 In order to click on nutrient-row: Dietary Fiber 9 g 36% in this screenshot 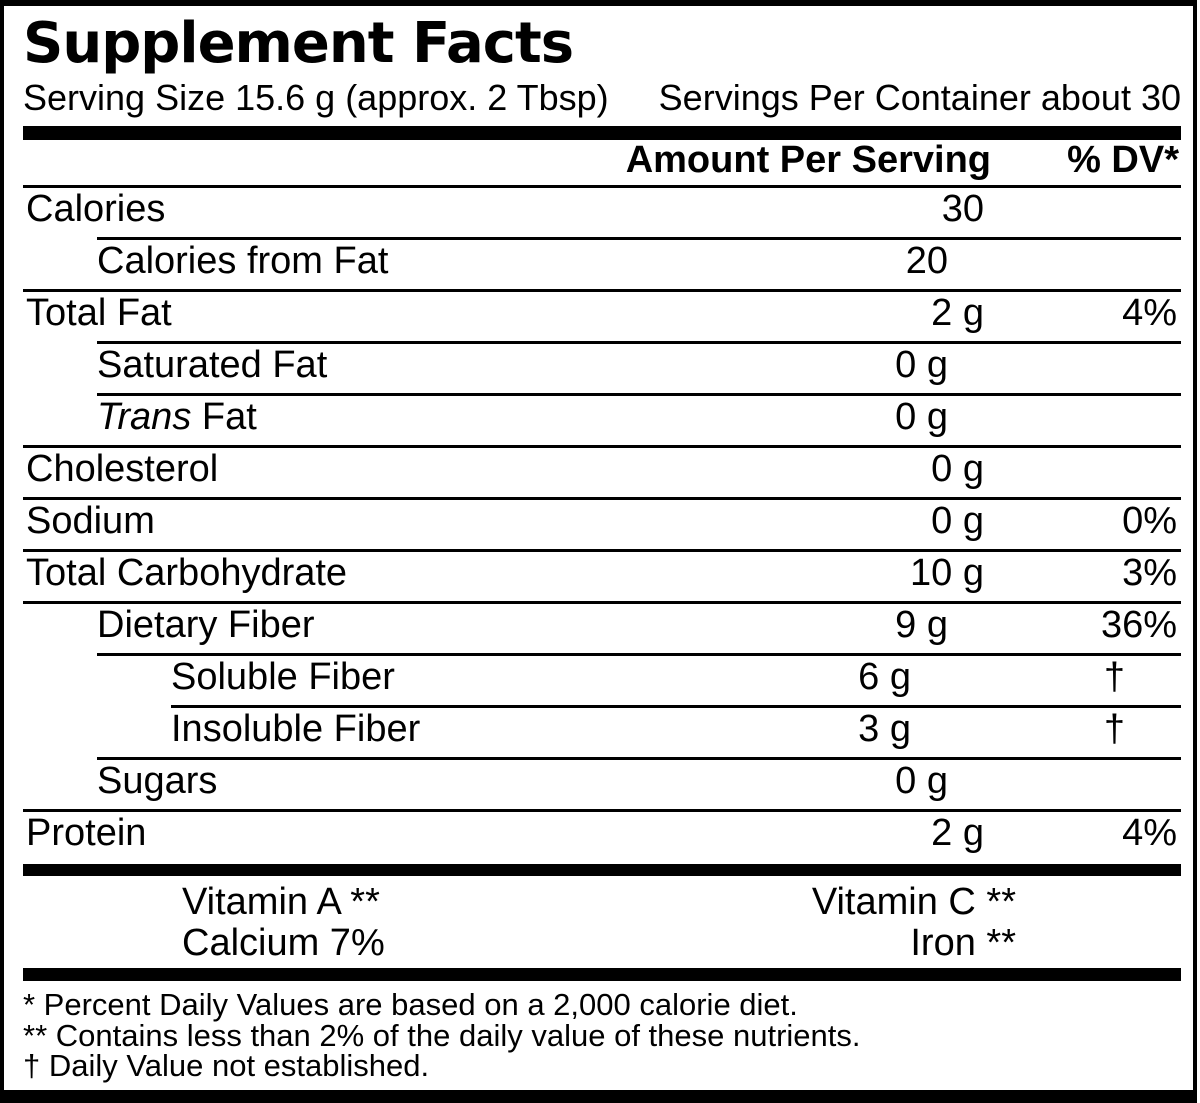, I will do `click(602, 627)`.